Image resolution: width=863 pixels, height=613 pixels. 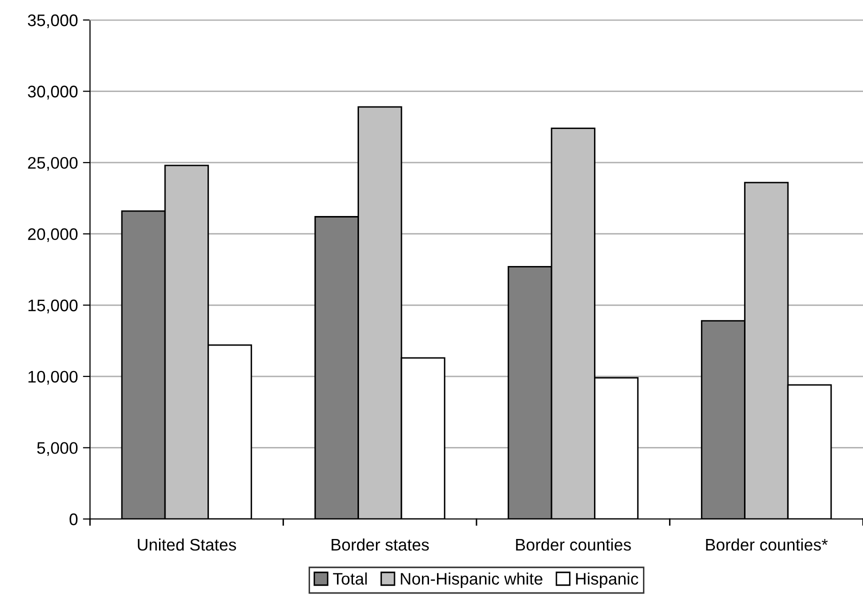 What do you see at coordinates (53, 235) in the screenshot?
I see `y-tick-label: 20,000` at bounding box center [53, 235].